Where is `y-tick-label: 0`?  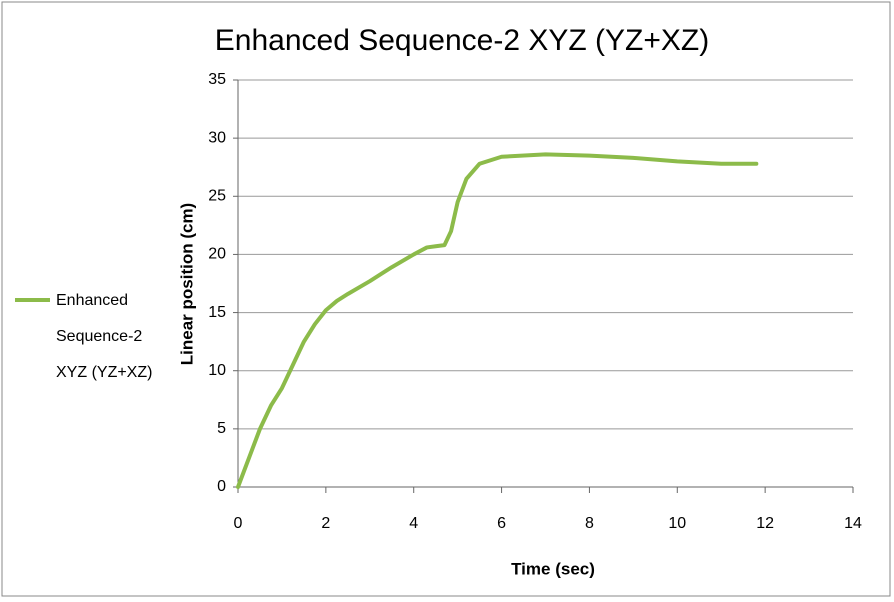
y-tick-label: 0 is located at coordinates (221, 486).